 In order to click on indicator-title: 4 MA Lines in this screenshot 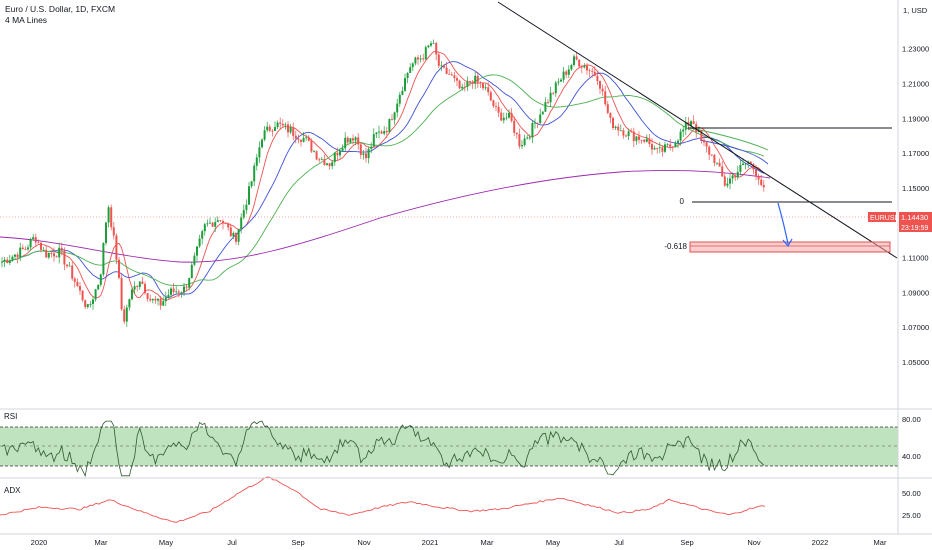, I will do `click(26, 20)`.